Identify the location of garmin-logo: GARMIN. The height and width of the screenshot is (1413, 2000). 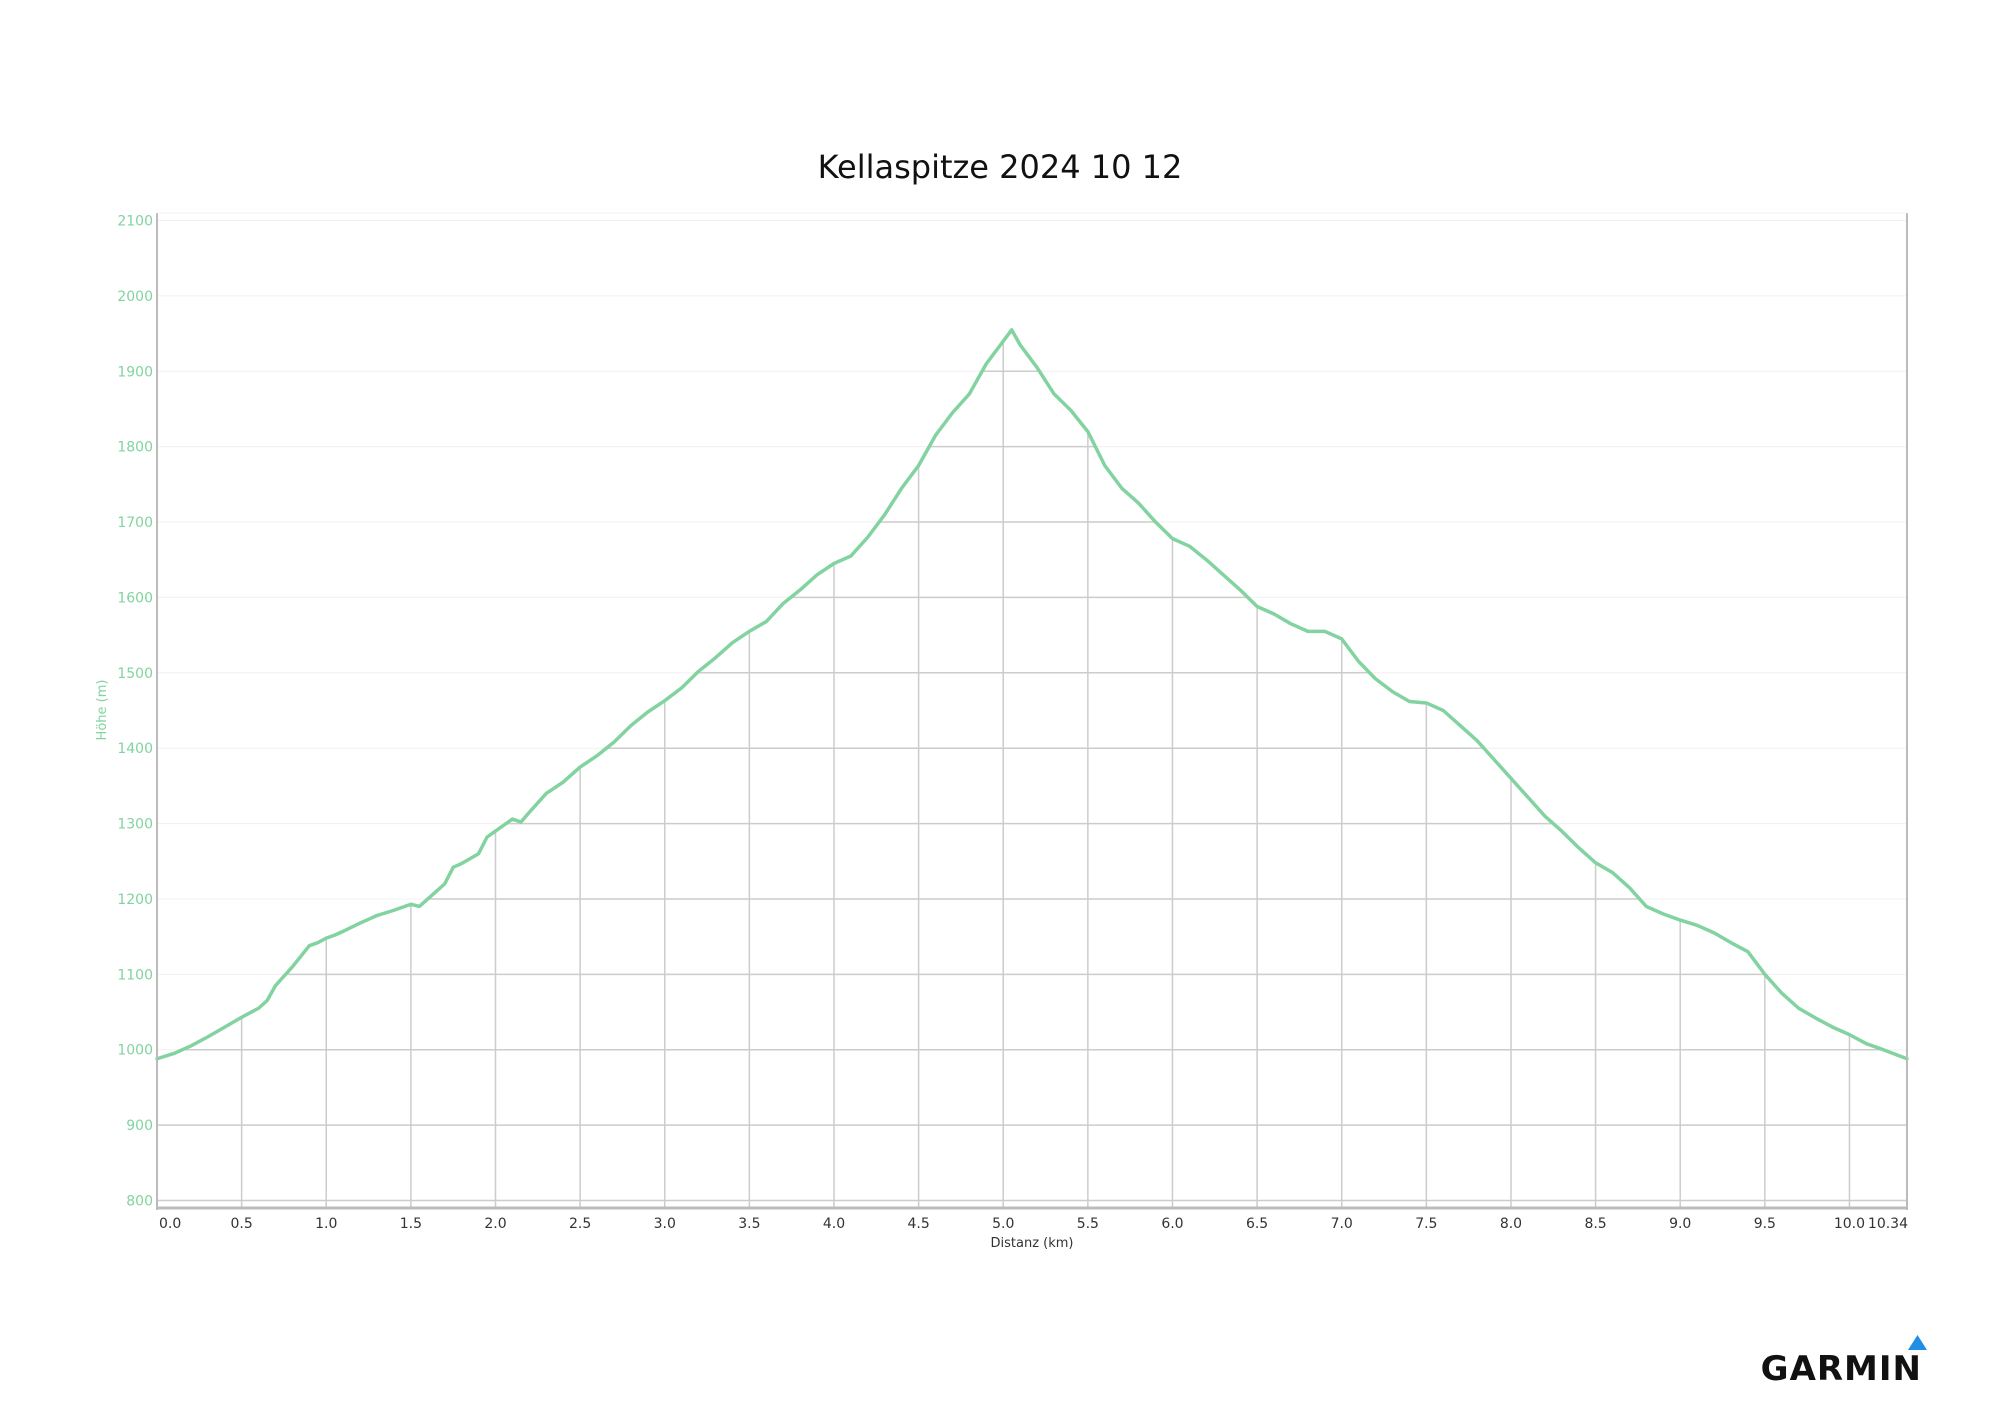
(1844, 1362).